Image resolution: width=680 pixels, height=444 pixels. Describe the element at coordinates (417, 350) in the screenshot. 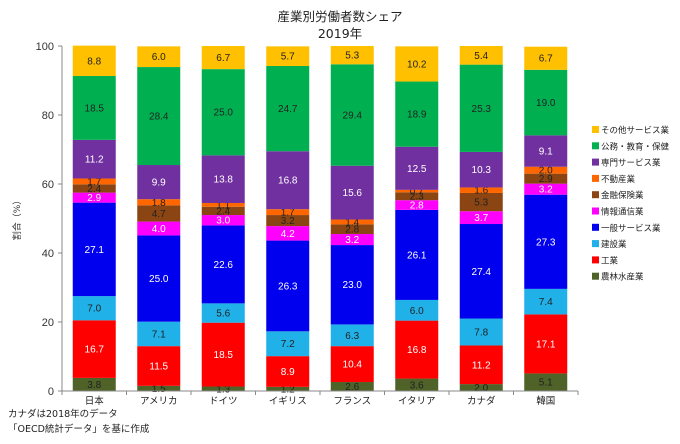

I see `data-label: 16.8` at that location.